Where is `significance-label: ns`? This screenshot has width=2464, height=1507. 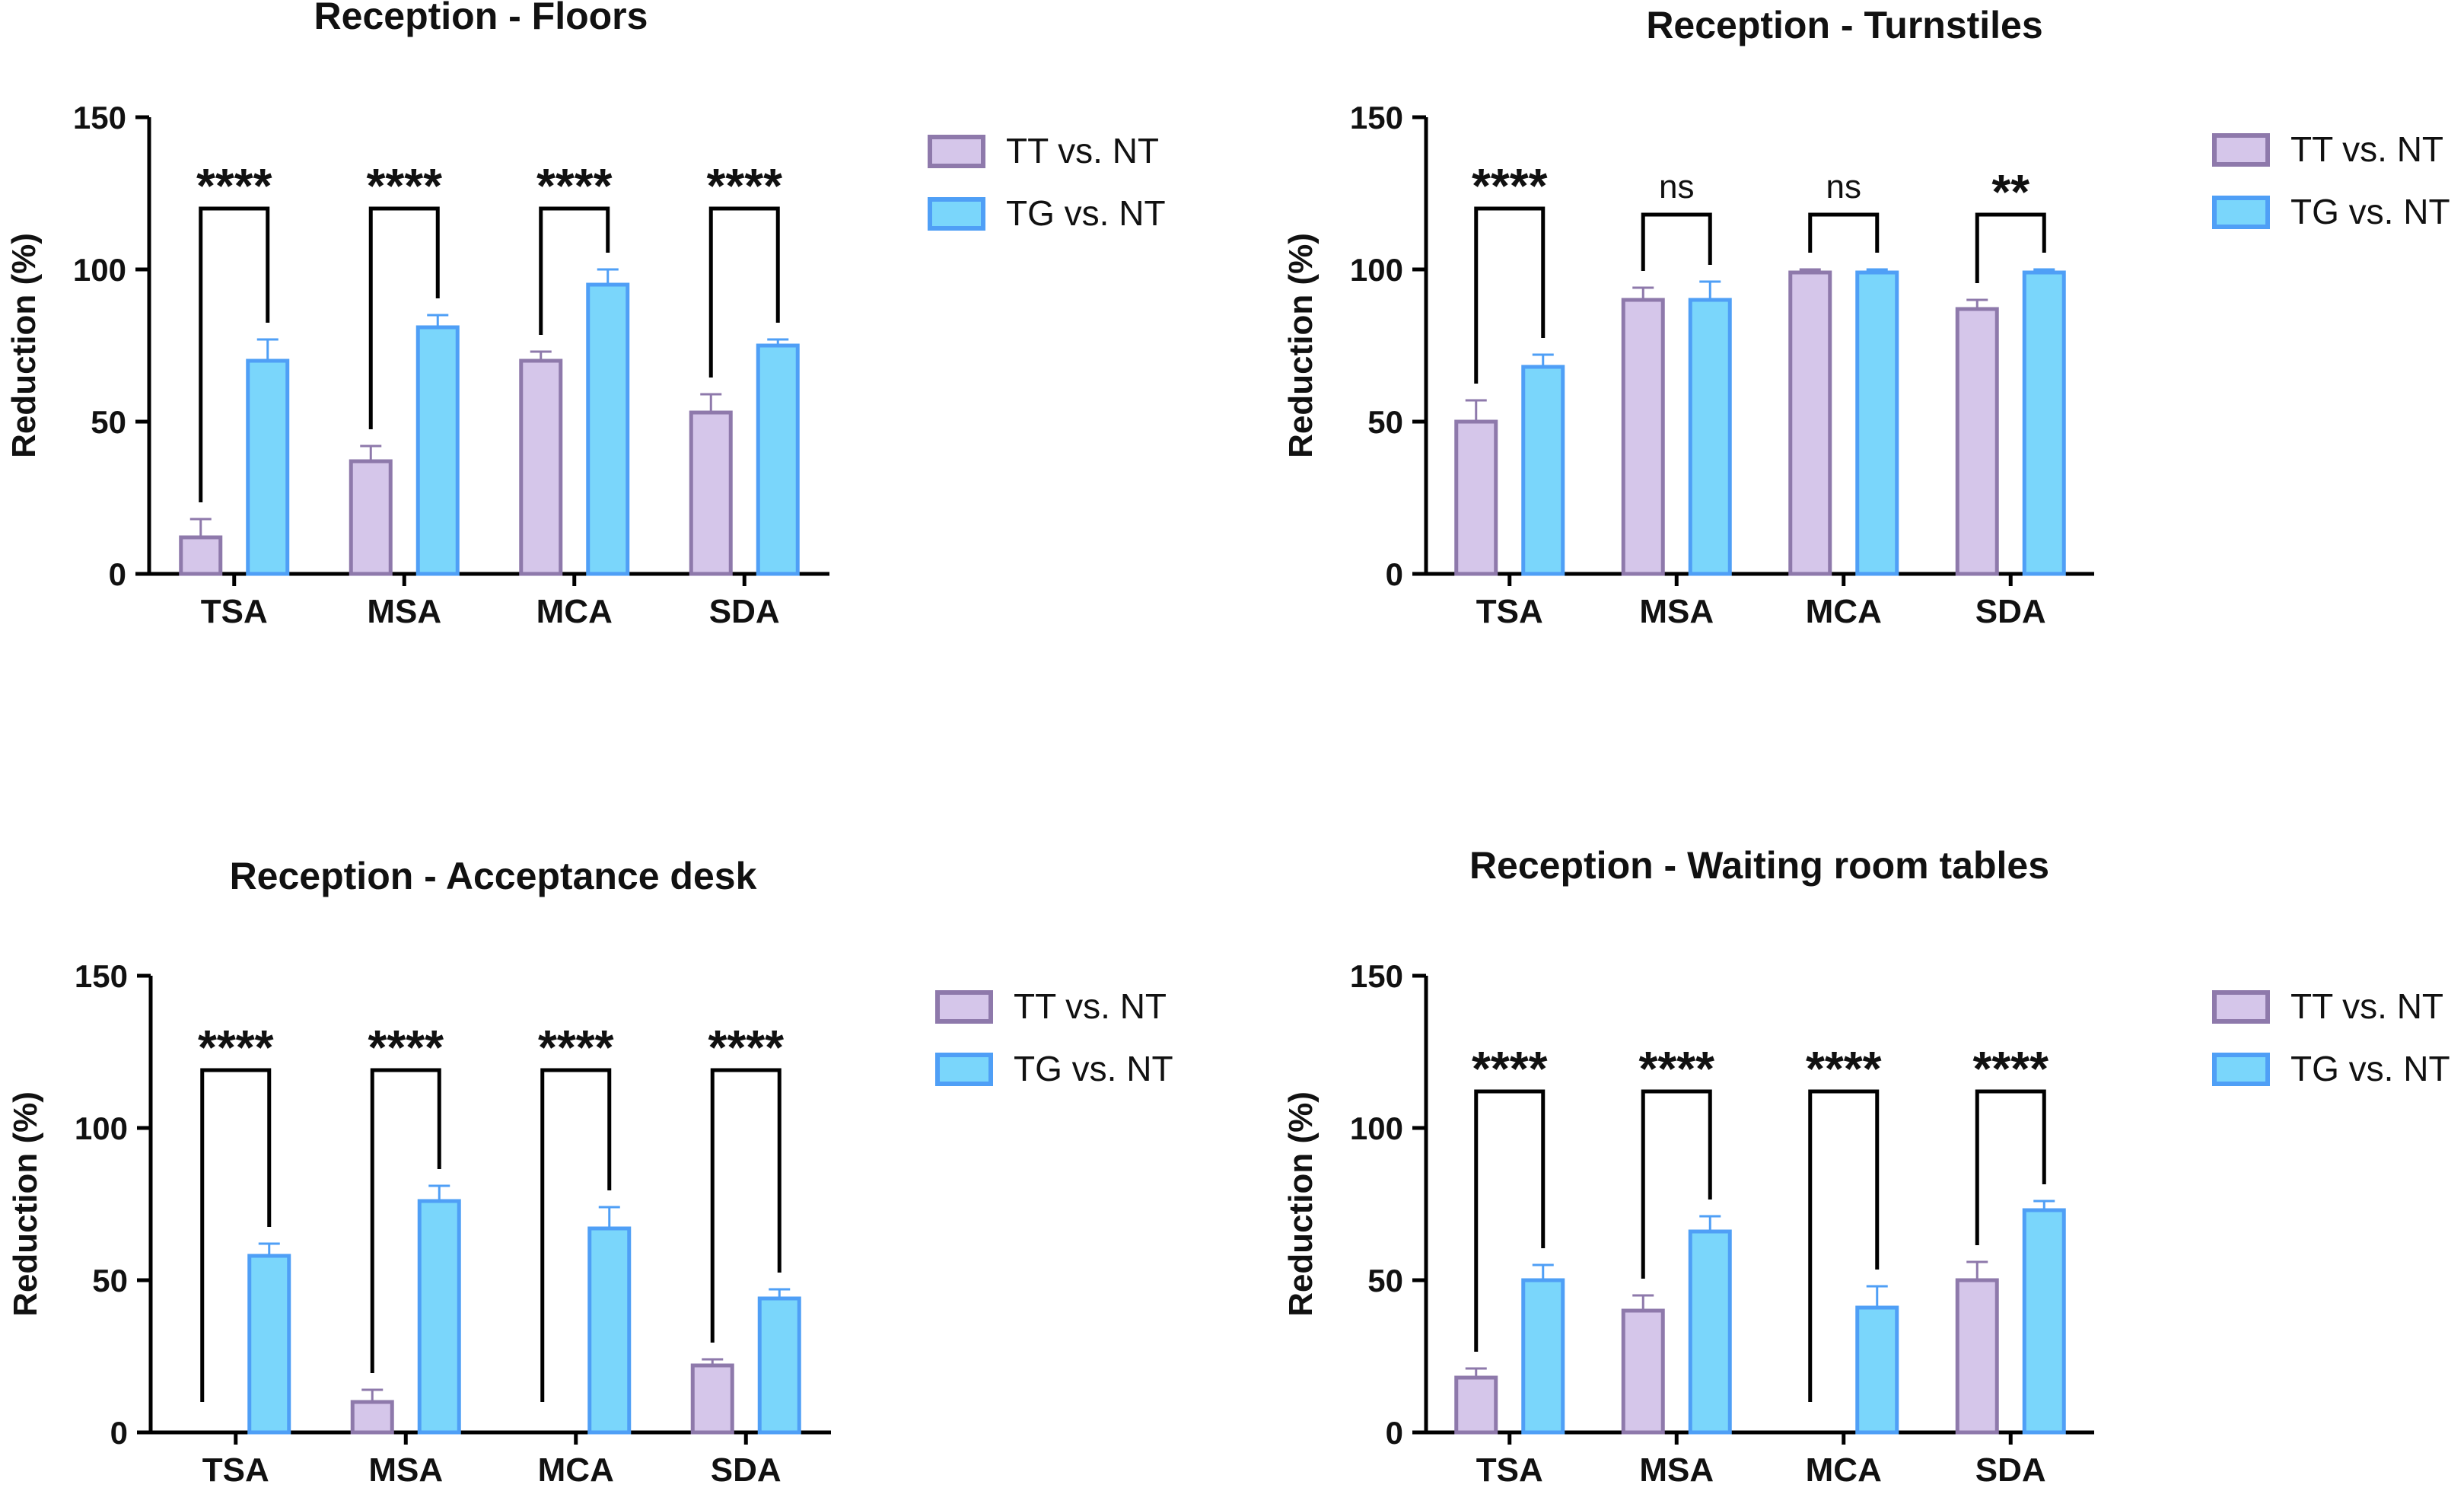
significance-label: ns is located at coordinates (1843, 187).